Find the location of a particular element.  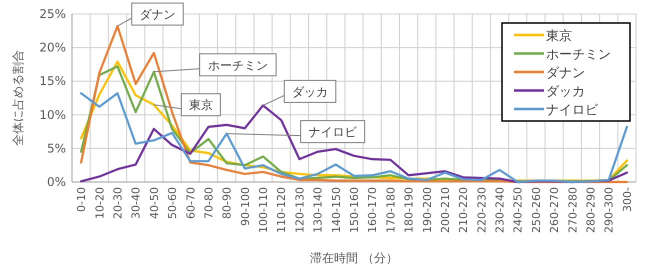

x-tick-label: 300- is located at coordinates (627, 199).